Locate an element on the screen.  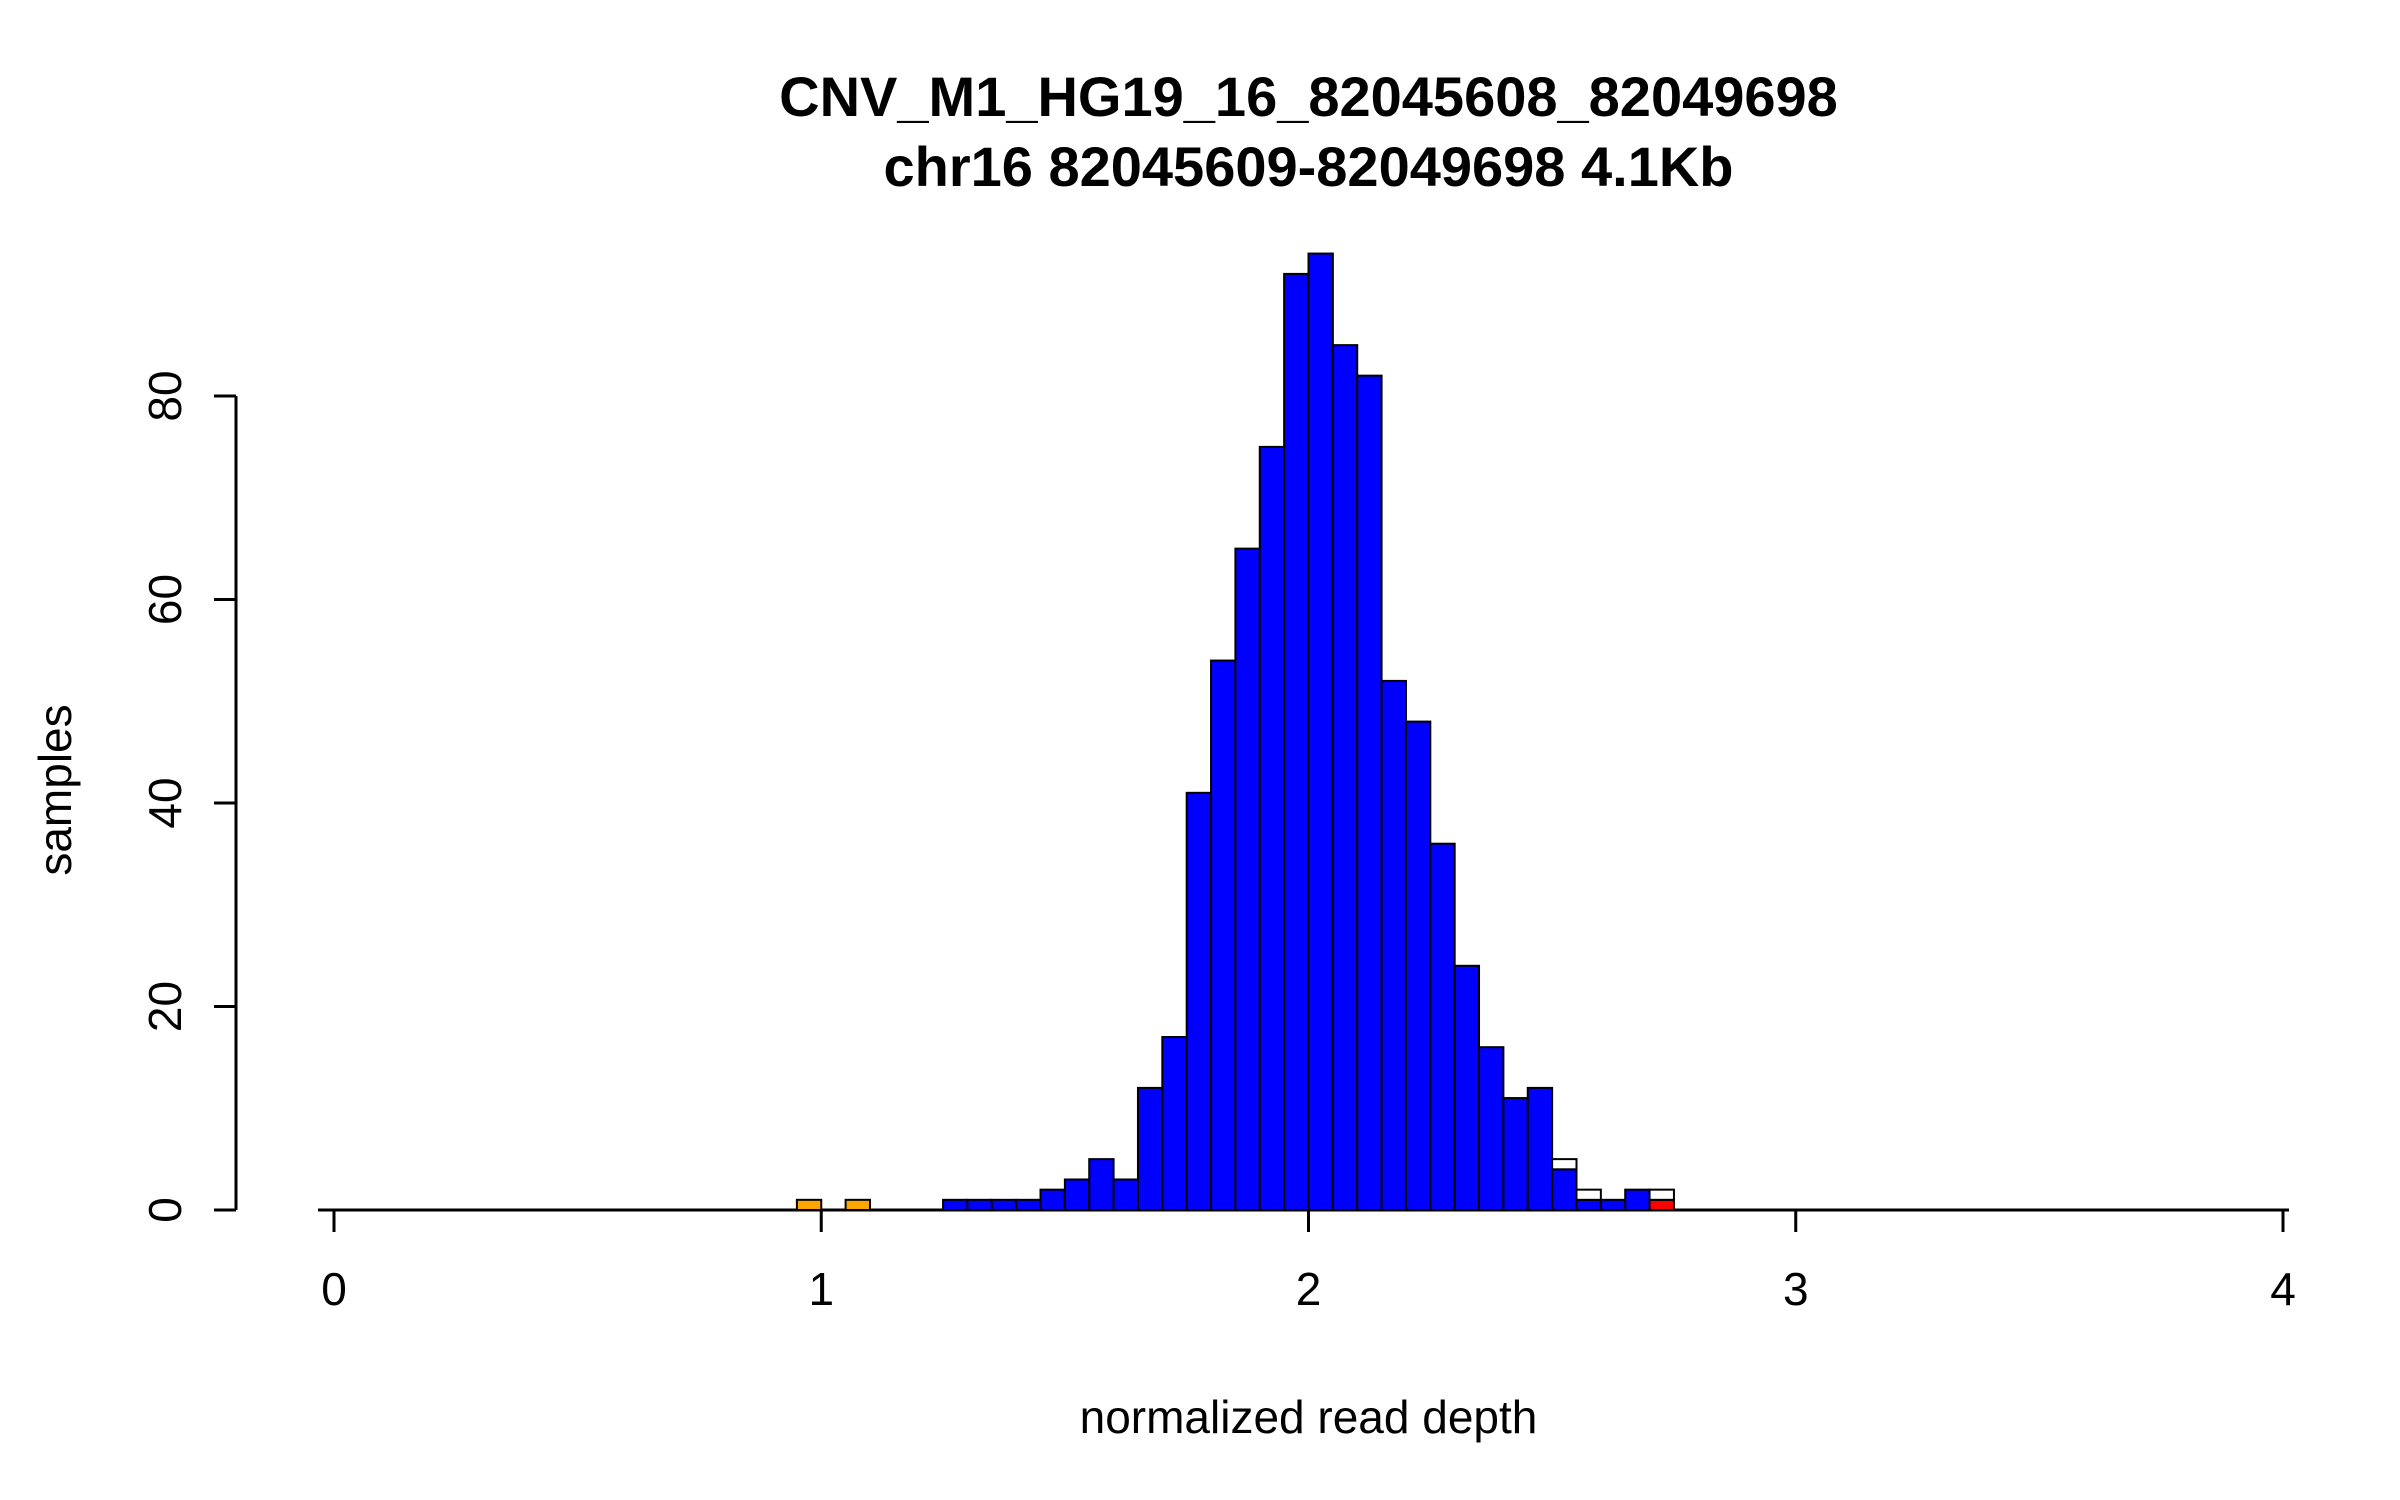
chart-title: CNV_M1_HG19_16_82045608_82049698 is located at coordinates (1308, 96).